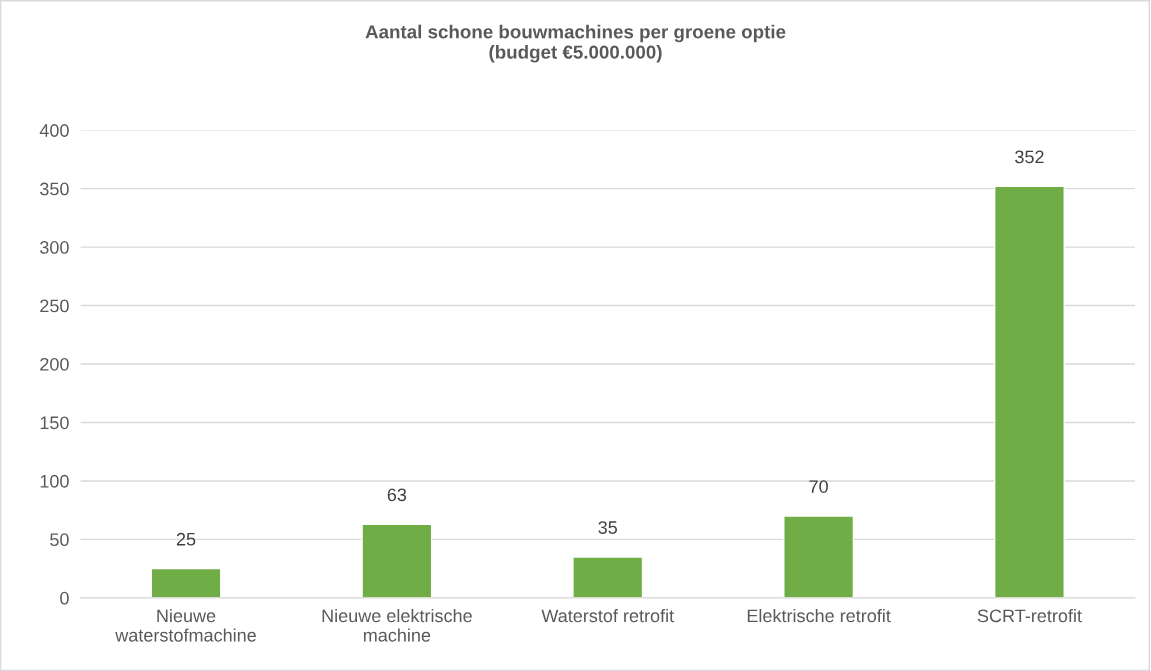 The width and height of the screenshot is (1151, 671). Describe the element at coordinates (54, 423) in the screenshot. I see `y-tick-label: 150` at that location.